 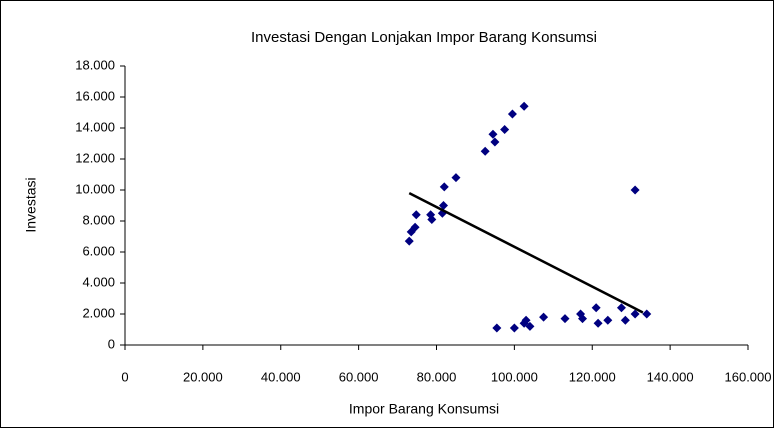 I want to click on y-tick-label: 16.000, so click(x=95, y=95).